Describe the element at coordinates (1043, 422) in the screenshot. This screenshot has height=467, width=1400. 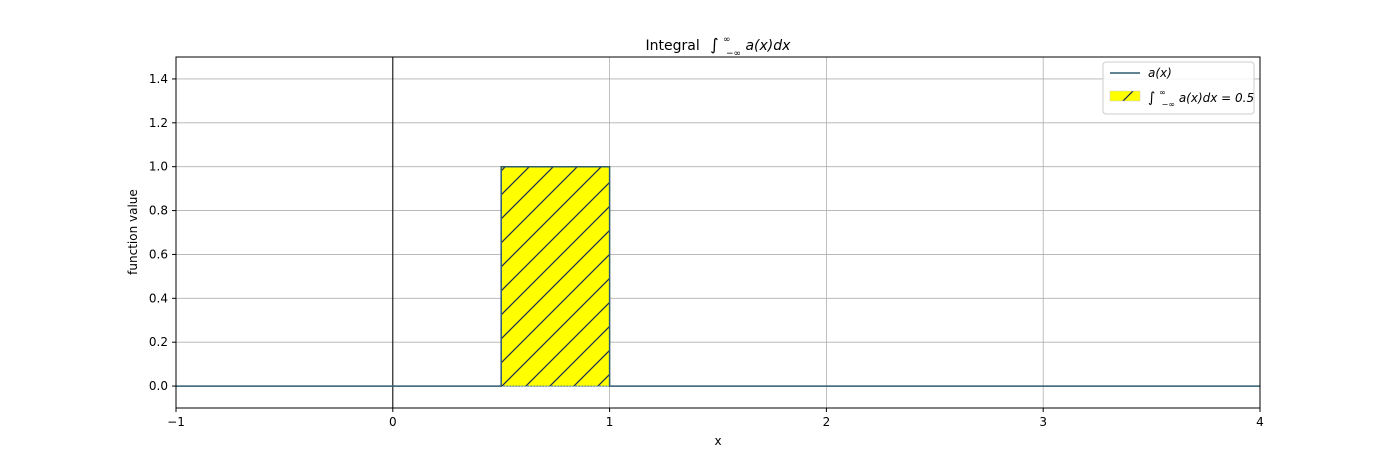
I see `x-tick-label: 3` at that location.